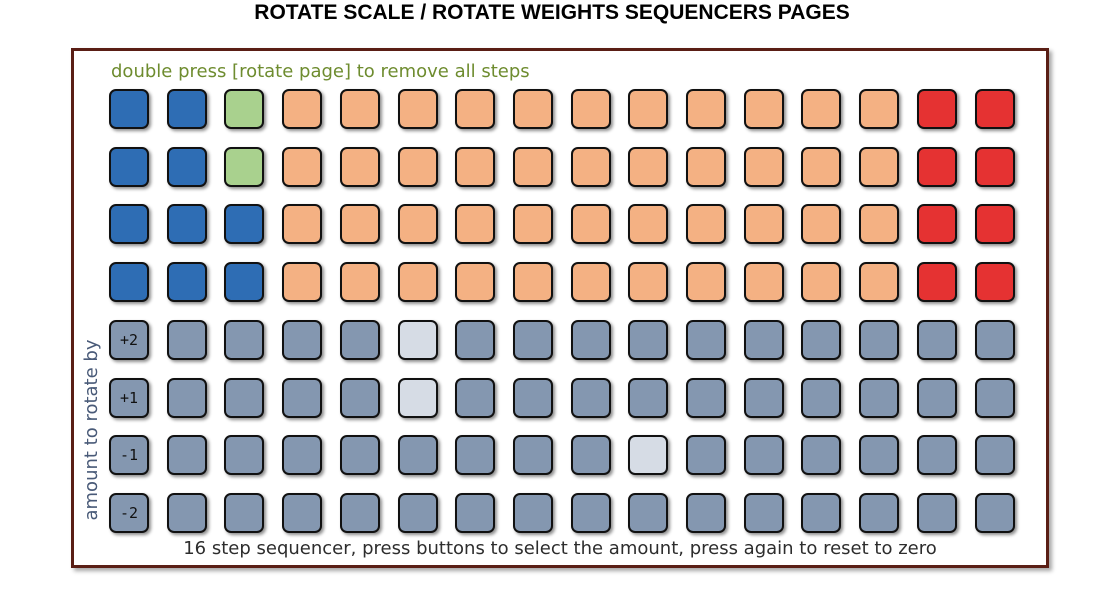 This screenshot has height=600, width=1104. I want to click on pad-row2-step9, so click(591, 167).